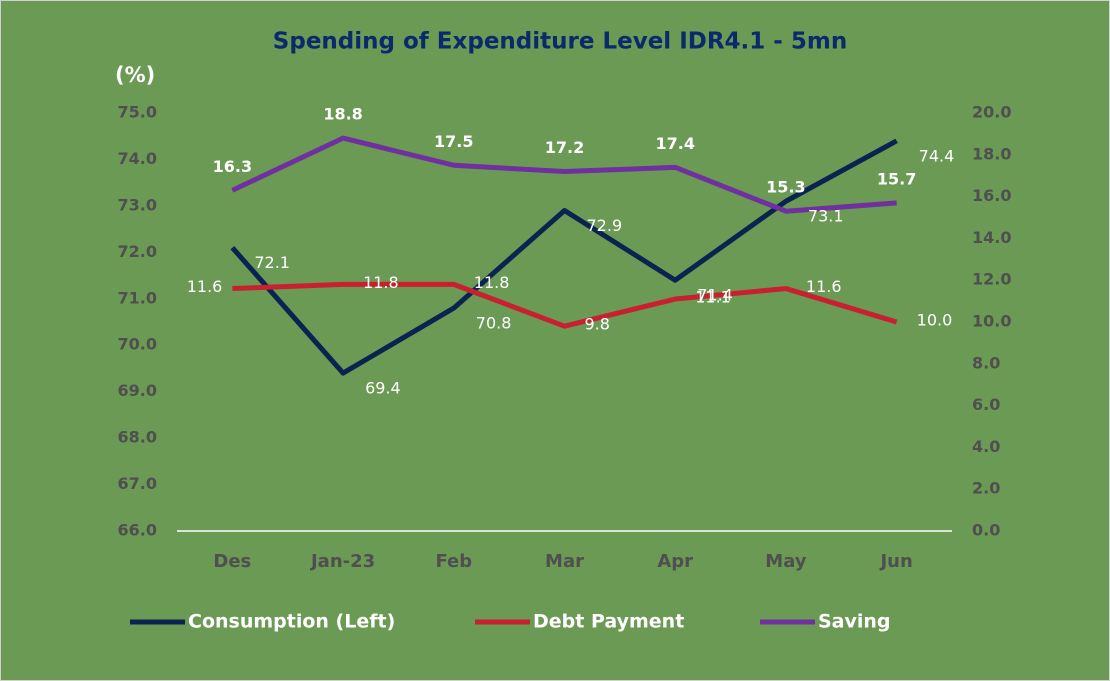 The height and width of the screenshot is (681, 1110). Describe the element at coordinates (232, 166) in the screenshot. I see `data-label: 16.3` at that location.